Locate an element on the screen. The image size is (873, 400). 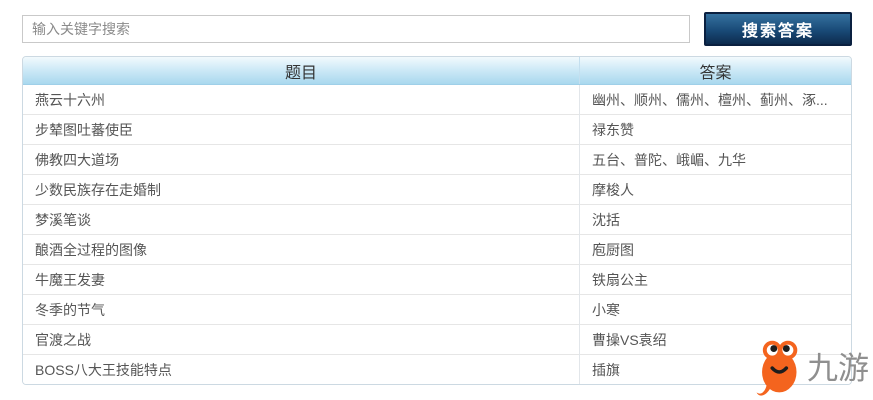
search-answer-button: 搜索答案 is located at coordinates (778, 29).